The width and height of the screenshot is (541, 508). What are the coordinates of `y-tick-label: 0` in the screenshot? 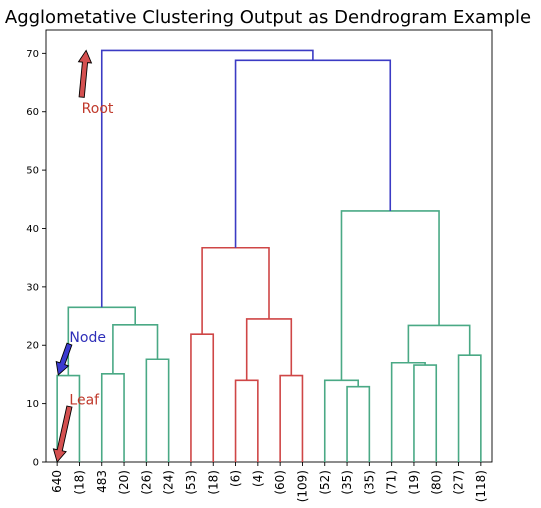 It's located at (36, 463).